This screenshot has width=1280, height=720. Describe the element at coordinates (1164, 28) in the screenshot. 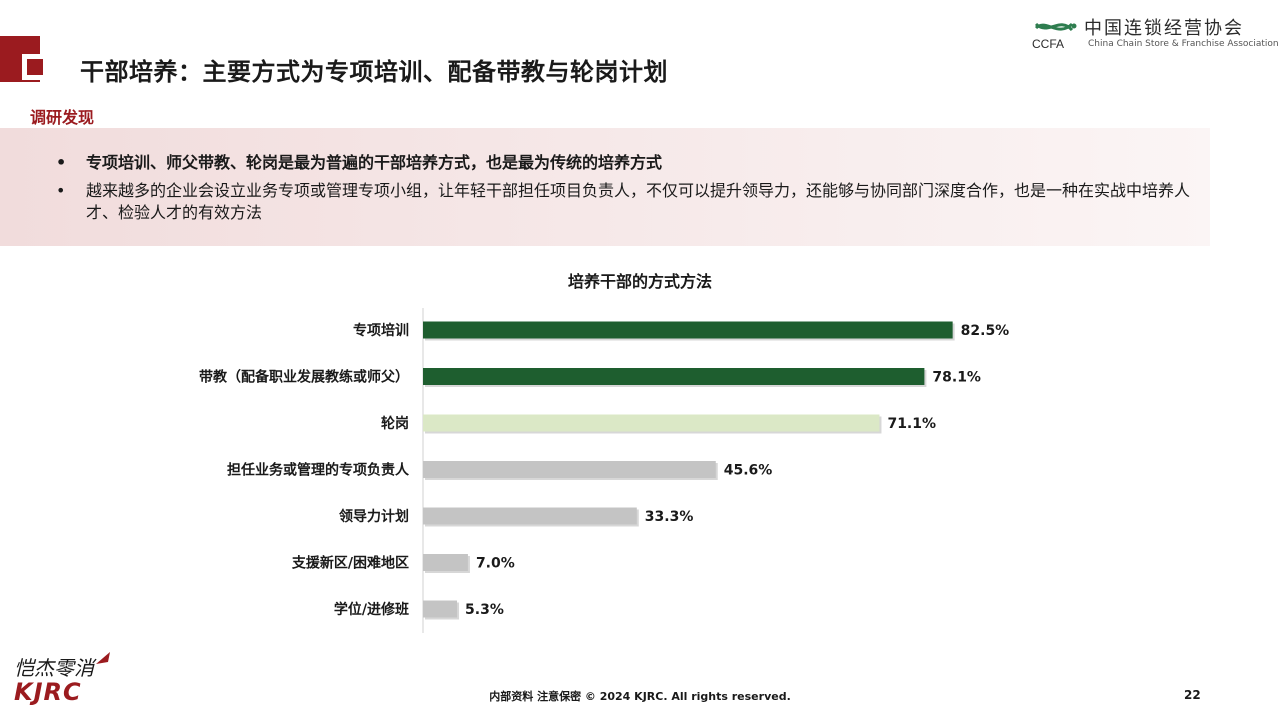

I see `logo-chinese-name: 中国连锁经营协会` at that location.